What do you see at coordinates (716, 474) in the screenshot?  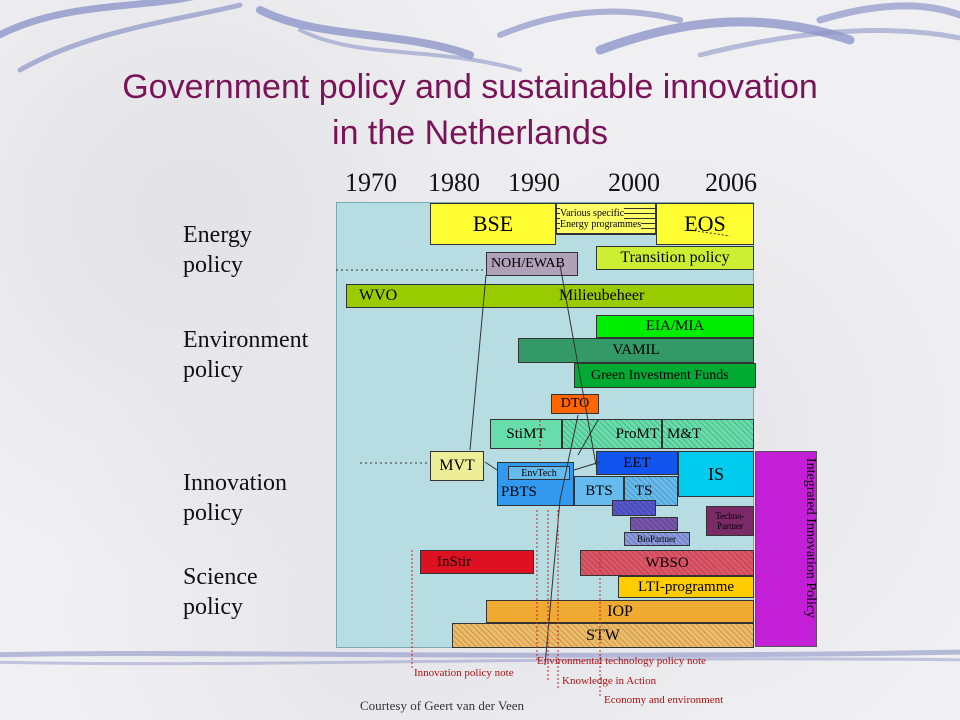 I see `programme-is: IS` at bounding box center [716, 474].